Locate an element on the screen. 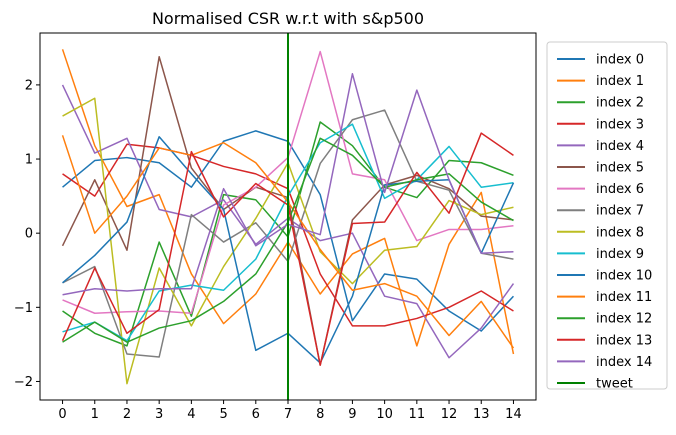 Image resolution: width=676 pixels, height=435 pixels. x-axis: 0 1 2 3 4 5 6 7 8 9 10 11 12 13 14 is located at coordinates (290, 411).